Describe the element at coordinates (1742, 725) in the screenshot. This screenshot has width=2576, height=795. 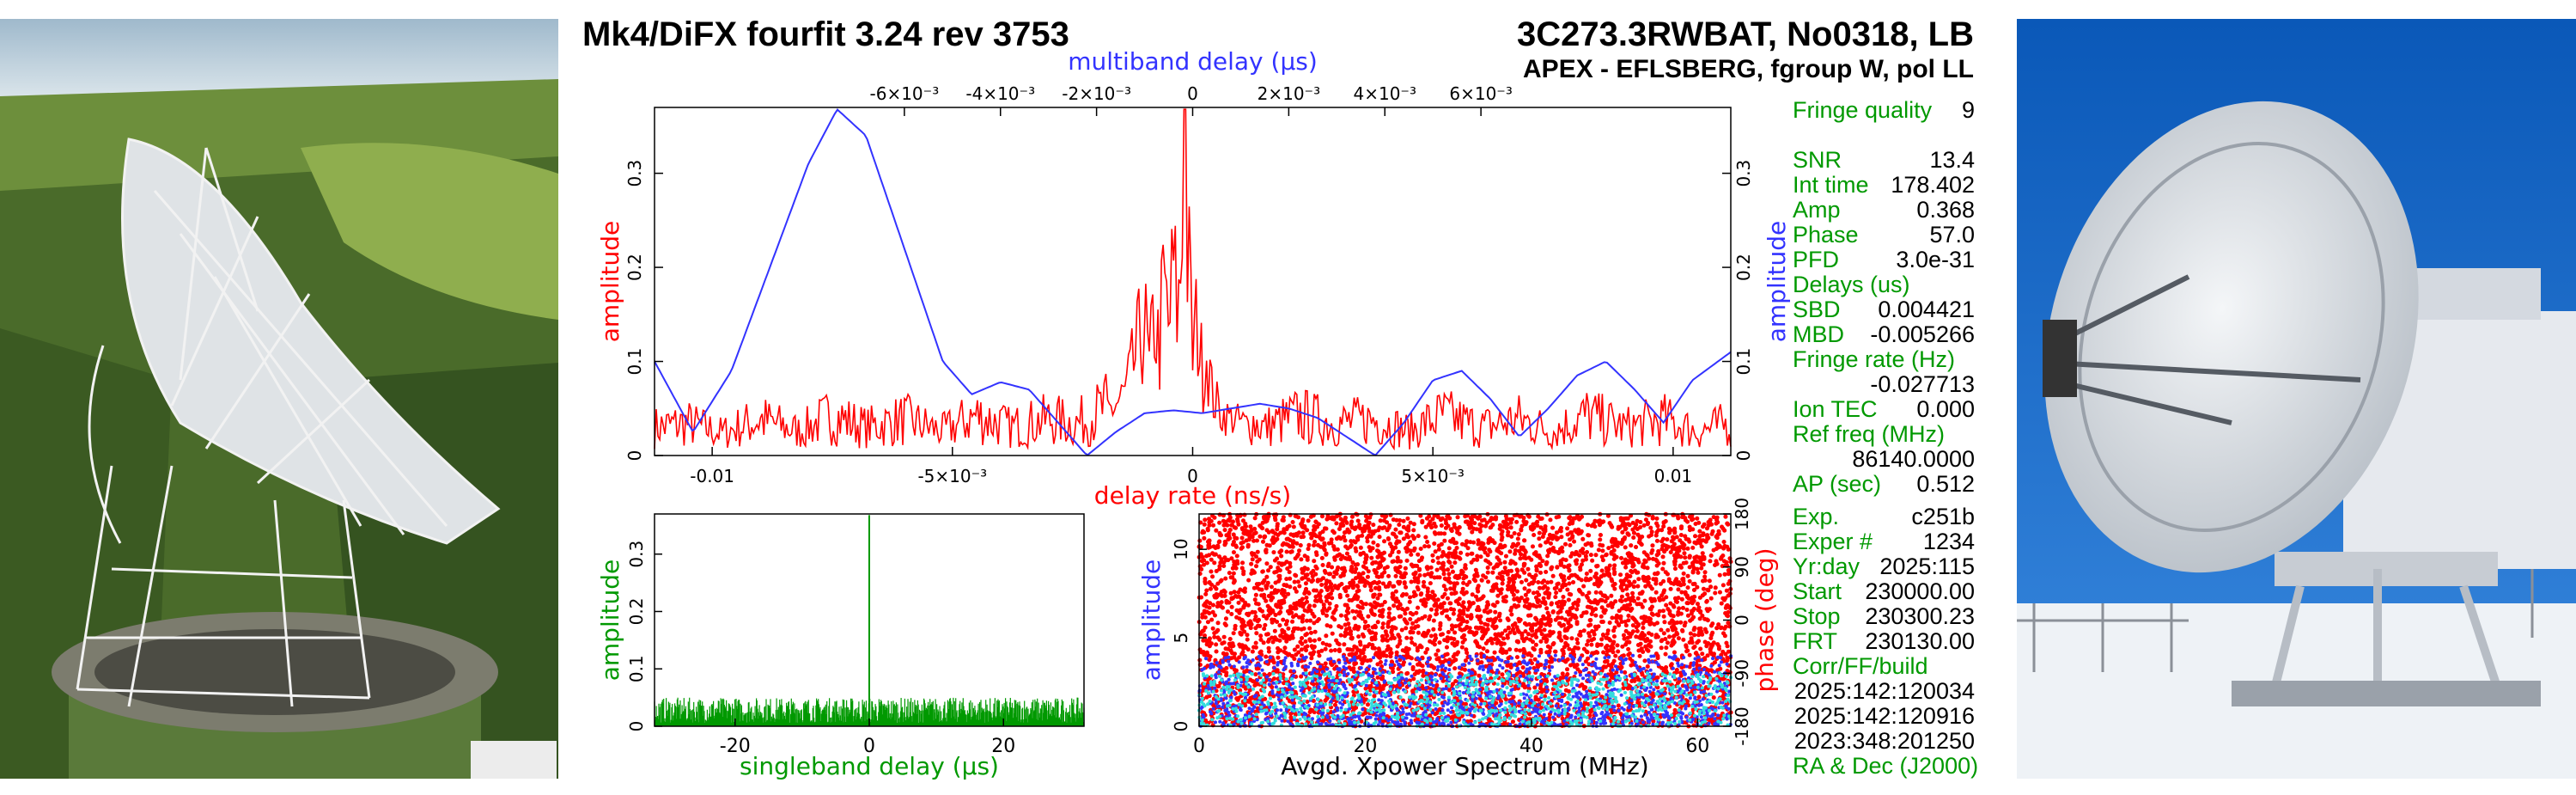
I see `xpower-y2-tick-label: -180` at that location.